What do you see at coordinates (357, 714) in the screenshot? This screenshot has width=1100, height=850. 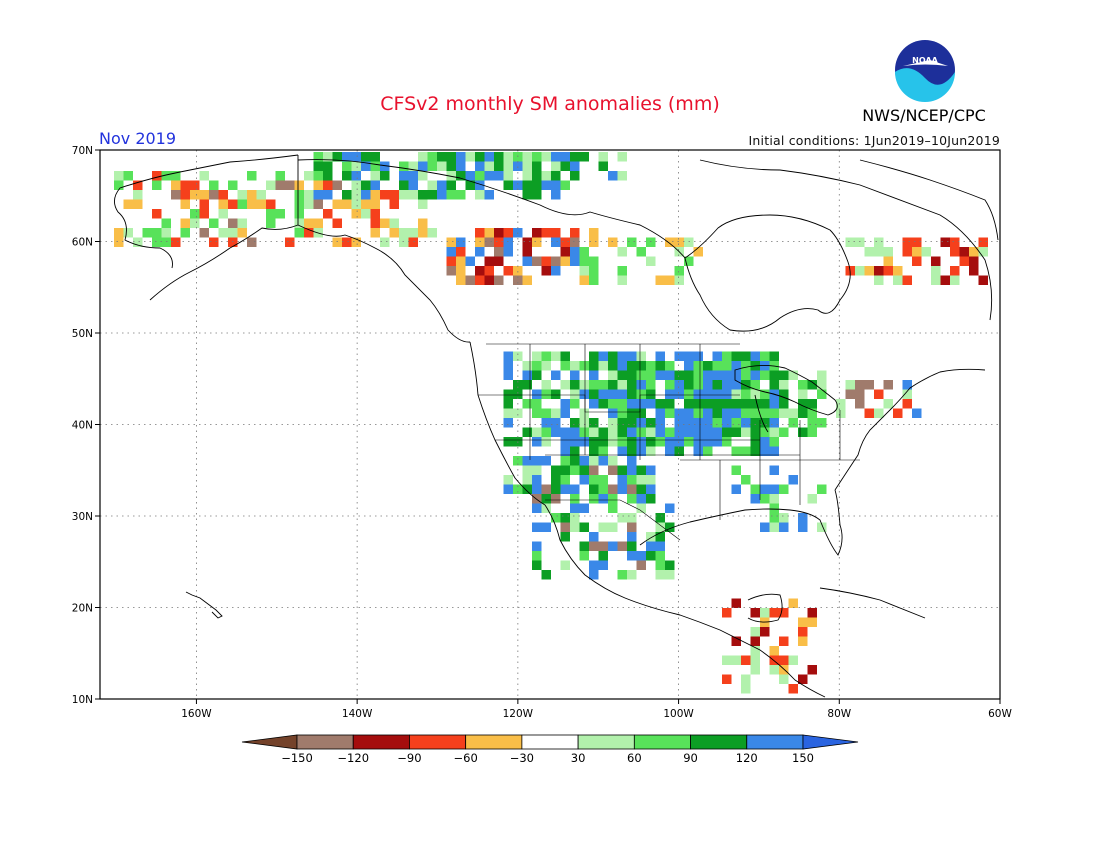 I see `lon-tick-label: 140W` at bounding box center [357, 714].